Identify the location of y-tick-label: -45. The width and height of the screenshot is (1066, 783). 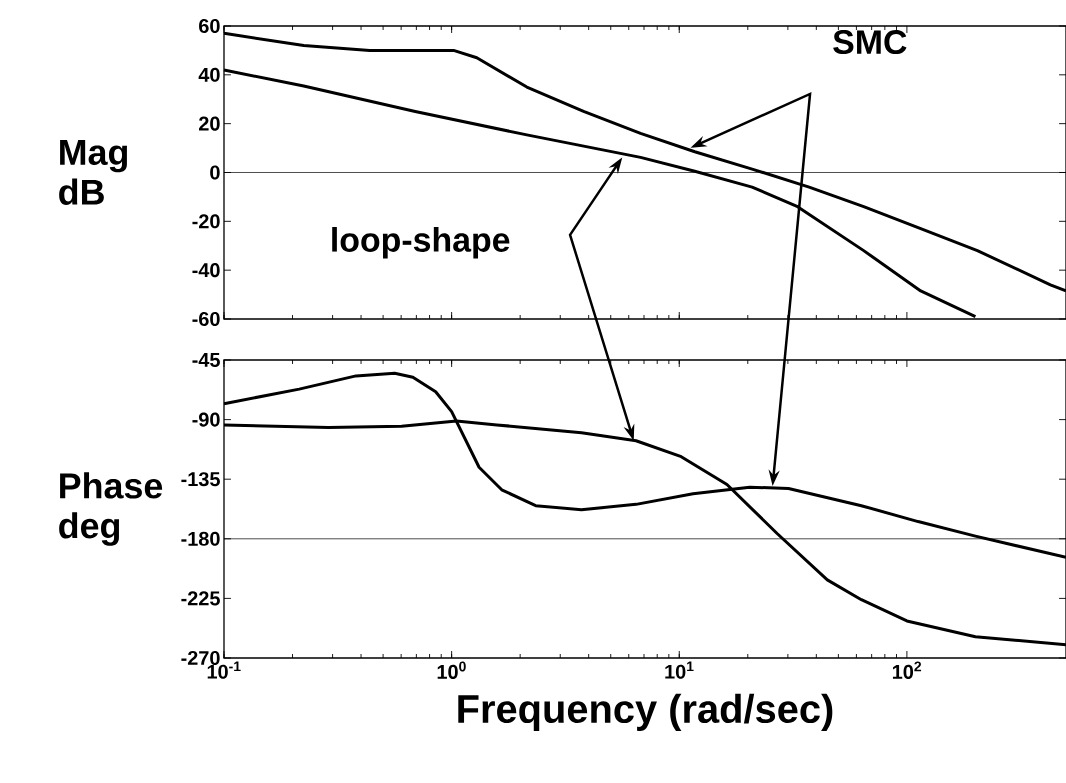
(206, 360).